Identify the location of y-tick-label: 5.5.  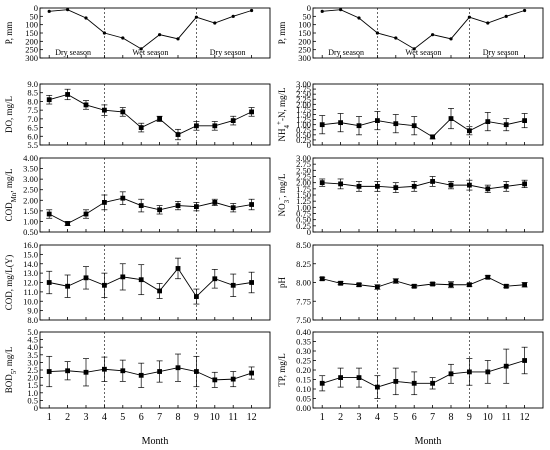
(32, 145).